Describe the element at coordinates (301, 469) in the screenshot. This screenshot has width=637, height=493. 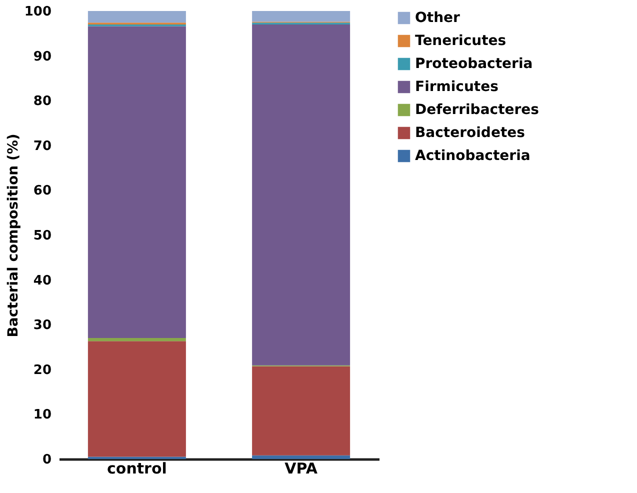
I see `x-tick-label: VPA` at that location.